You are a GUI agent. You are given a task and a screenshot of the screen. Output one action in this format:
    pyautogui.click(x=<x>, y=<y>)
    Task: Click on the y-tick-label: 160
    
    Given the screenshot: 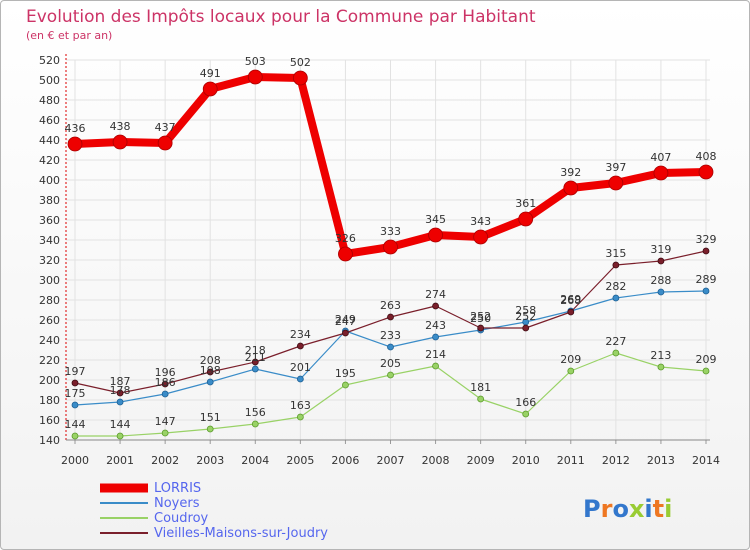 What is the action you would take?
    pyautogui.click(x=49, y=420)
    